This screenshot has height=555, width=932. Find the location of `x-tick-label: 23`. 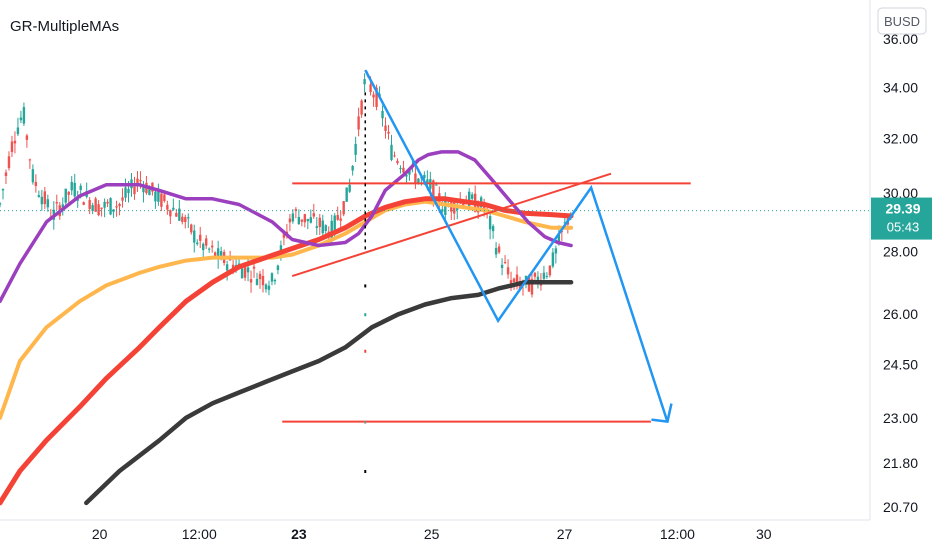

x-tick-label: 23 is located at coordinates (299, 534).